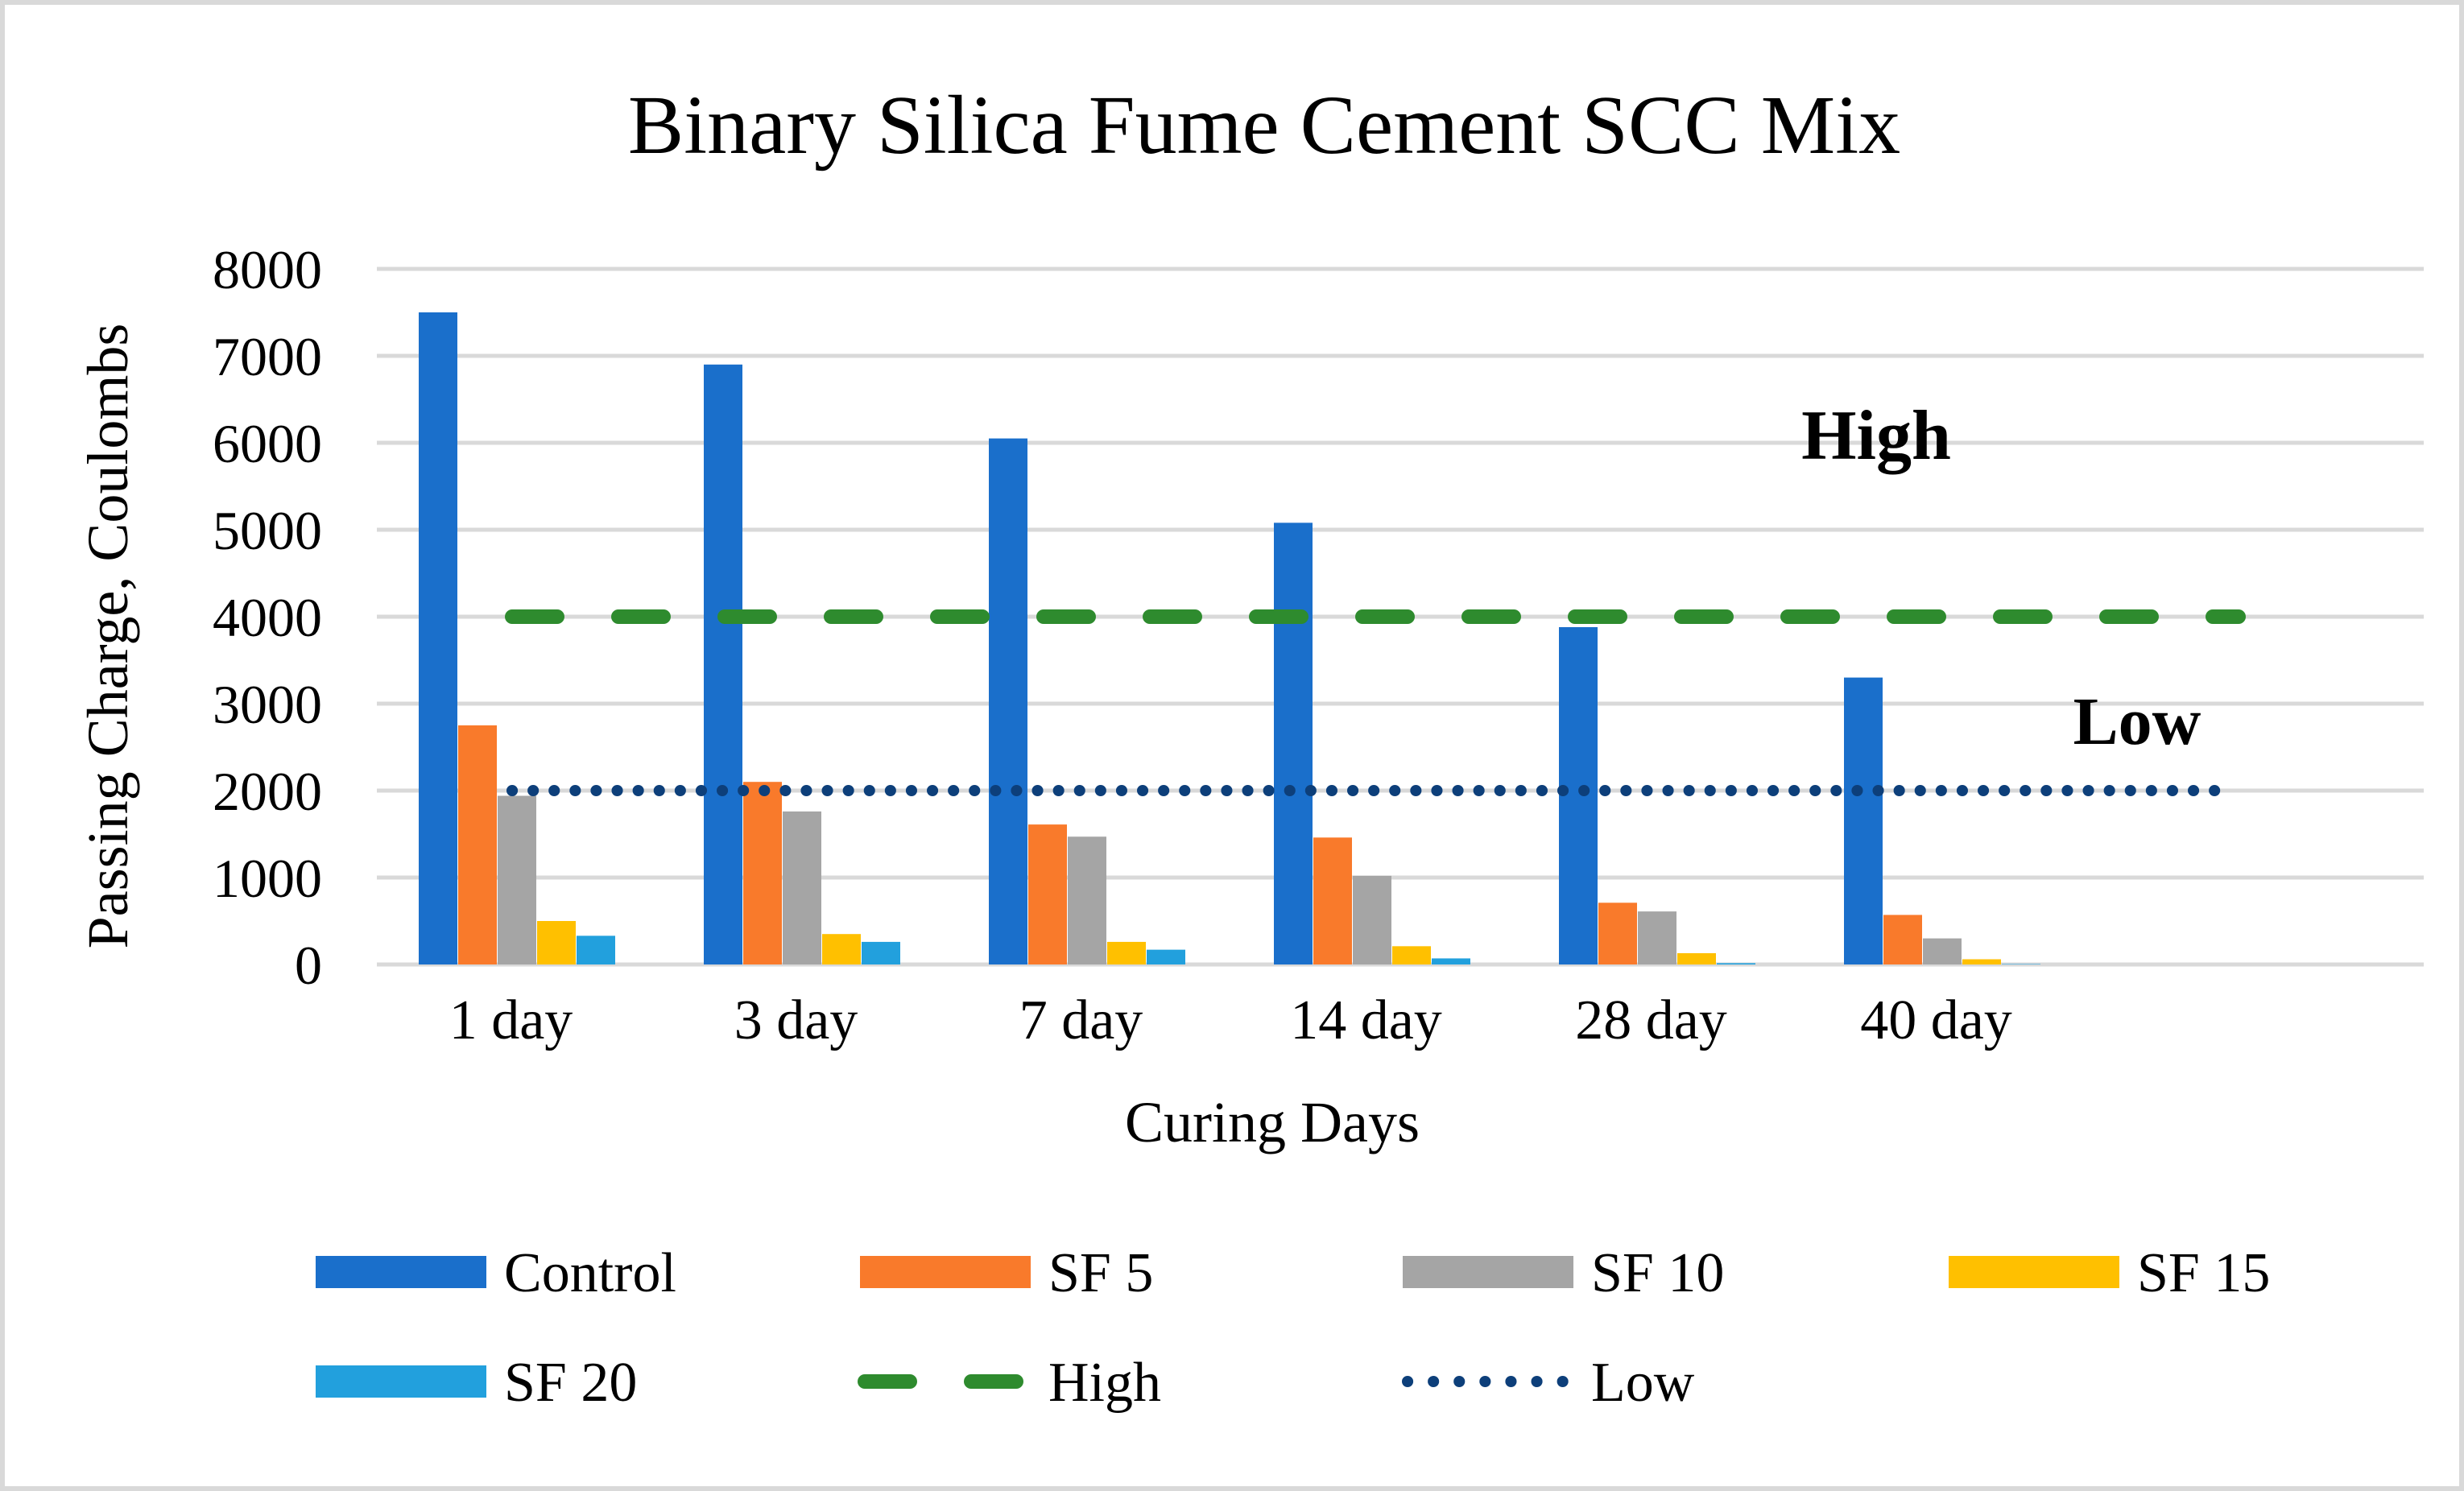 This screenshot has width=2464, height=1491. Describe the element at coordinates (1902, 940) in the screenshot. I see `bar-sf-5-40-day` at that location.